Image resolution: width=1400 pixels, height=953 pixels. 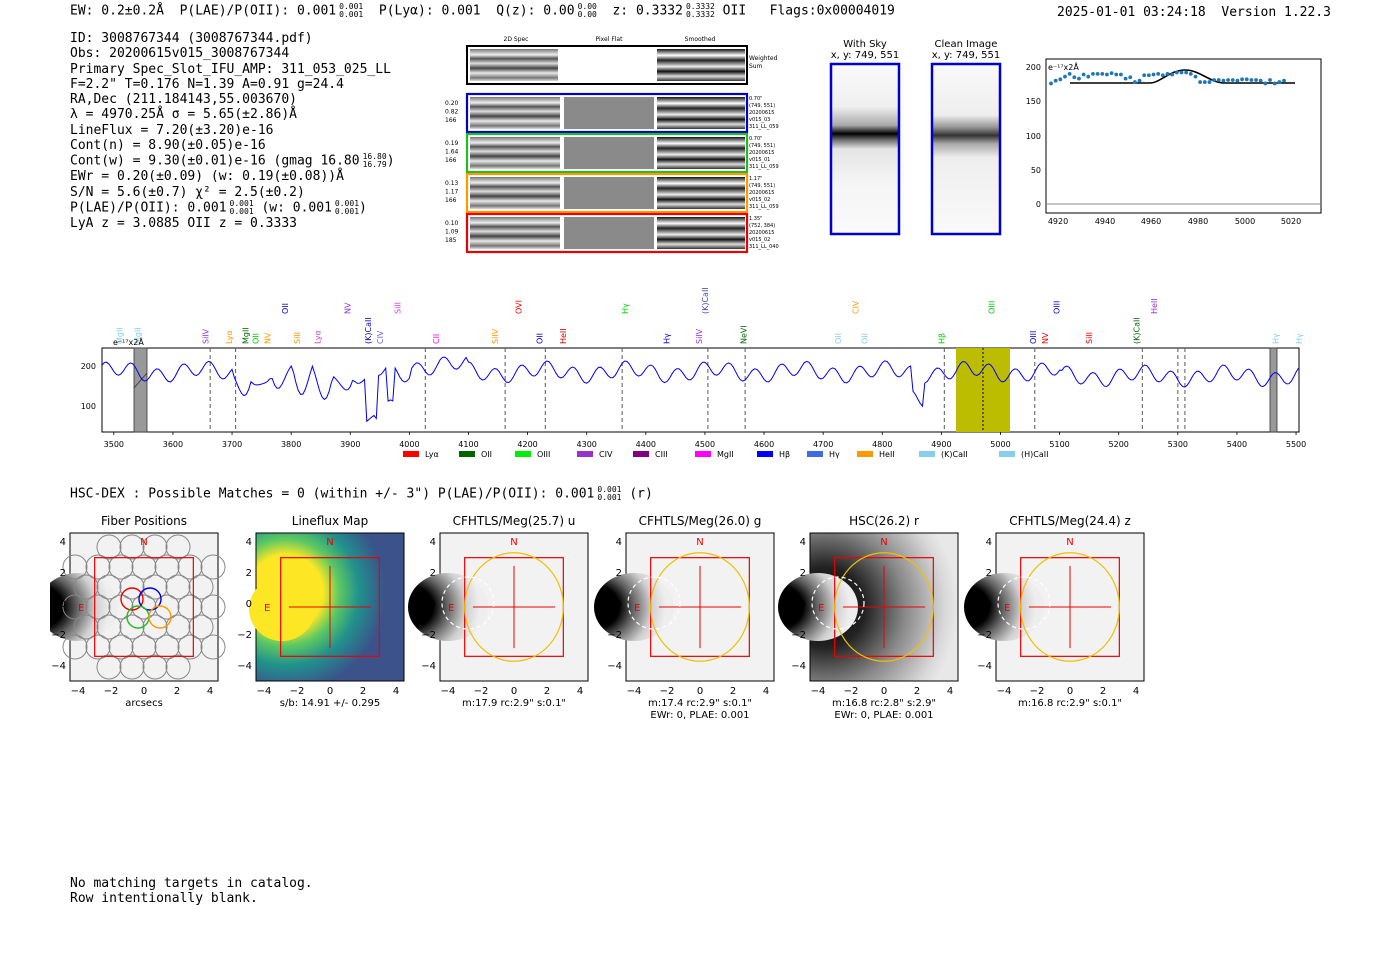 I want to click on spectrum-xtick-label: 4600, so click(x=764, y=444).